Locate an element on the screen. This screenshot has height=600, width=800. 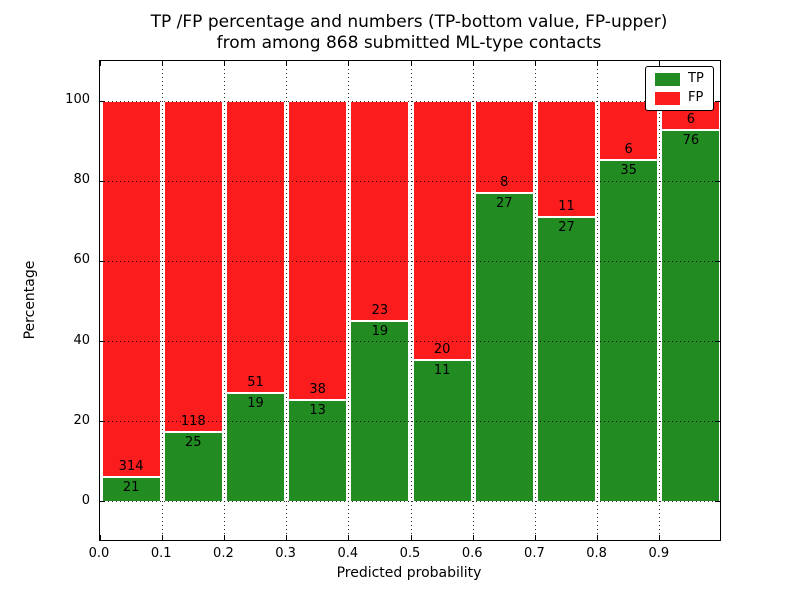
y-tick-label: 40 is located at coordinates (81, 340).